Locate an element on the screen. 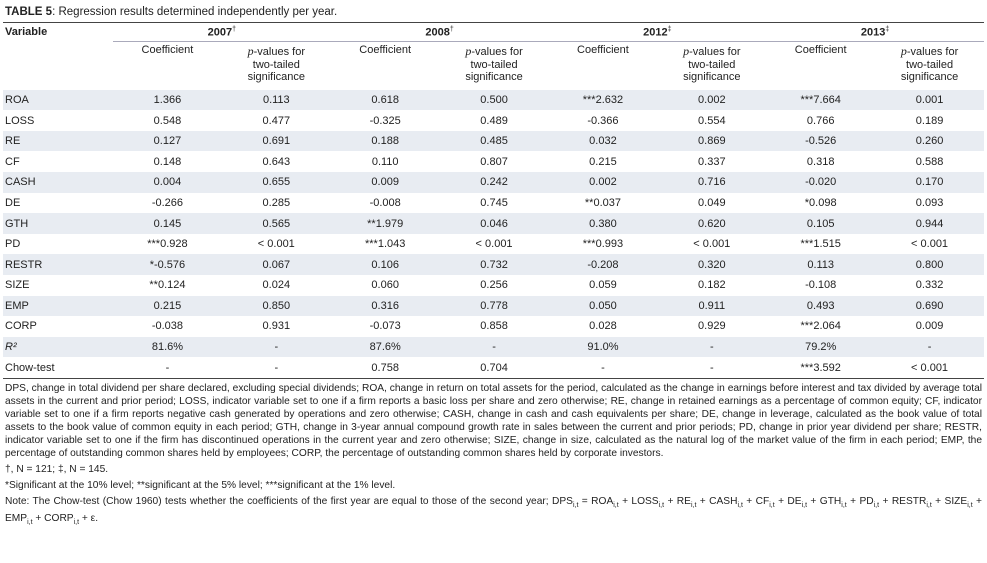 This screenshot has width=987, height=563. coefficient: -0.073 is located at coordinates (385, 326).